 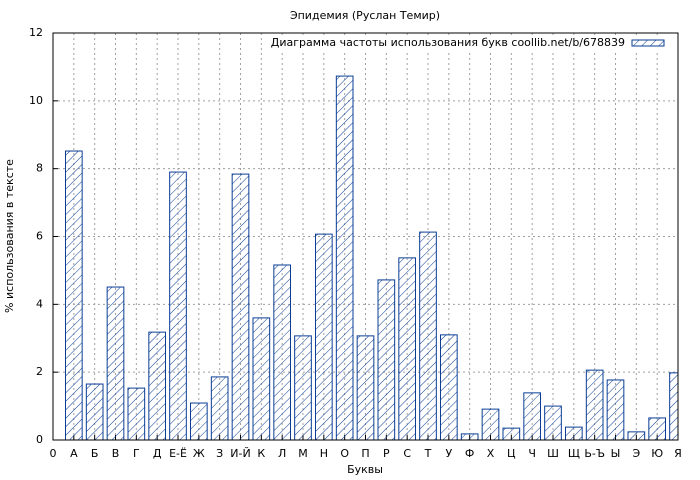 I want to click on y-tick-label: 10, so click(x=36, y=100).